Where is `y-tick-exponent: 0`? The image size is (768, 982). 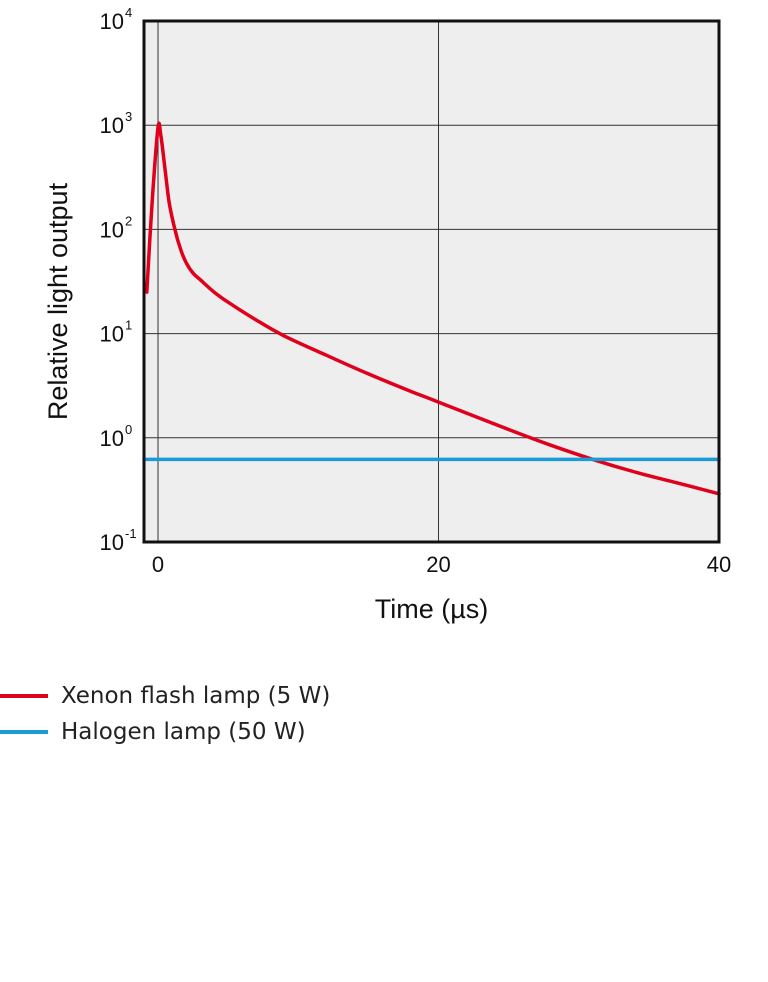
y-tick-exponent: 0 is located at coordinates (128, 429).